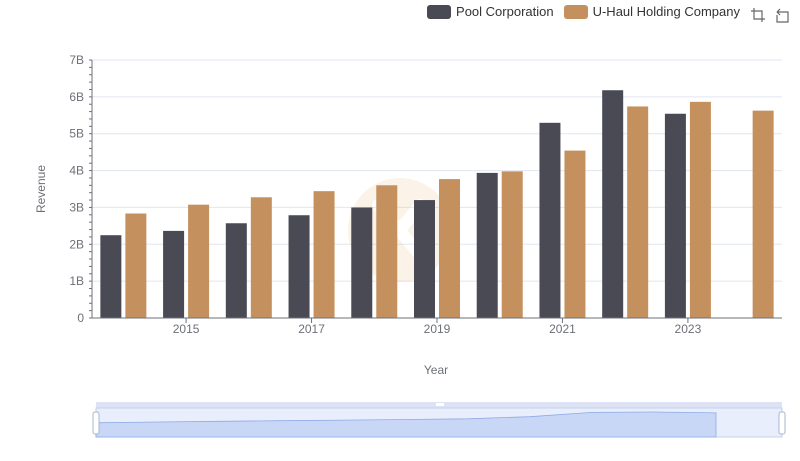 The image size is (800, 461). I want to click on x-axis-title: Year, so click(436, 370).